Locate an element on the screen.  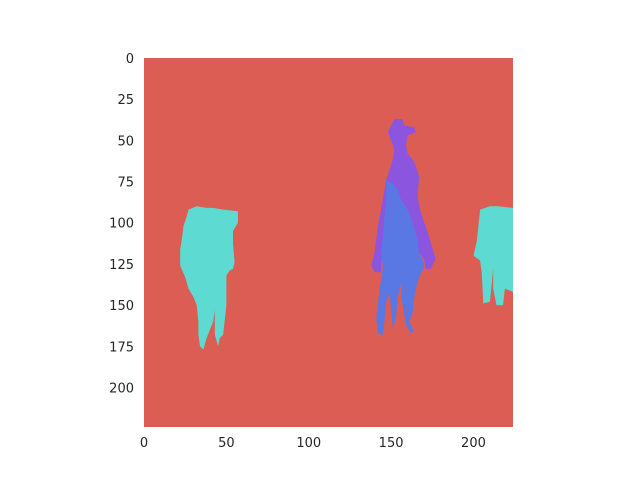
x-axis: 0 50 100 150 200 is located at coordinates (313, 443).